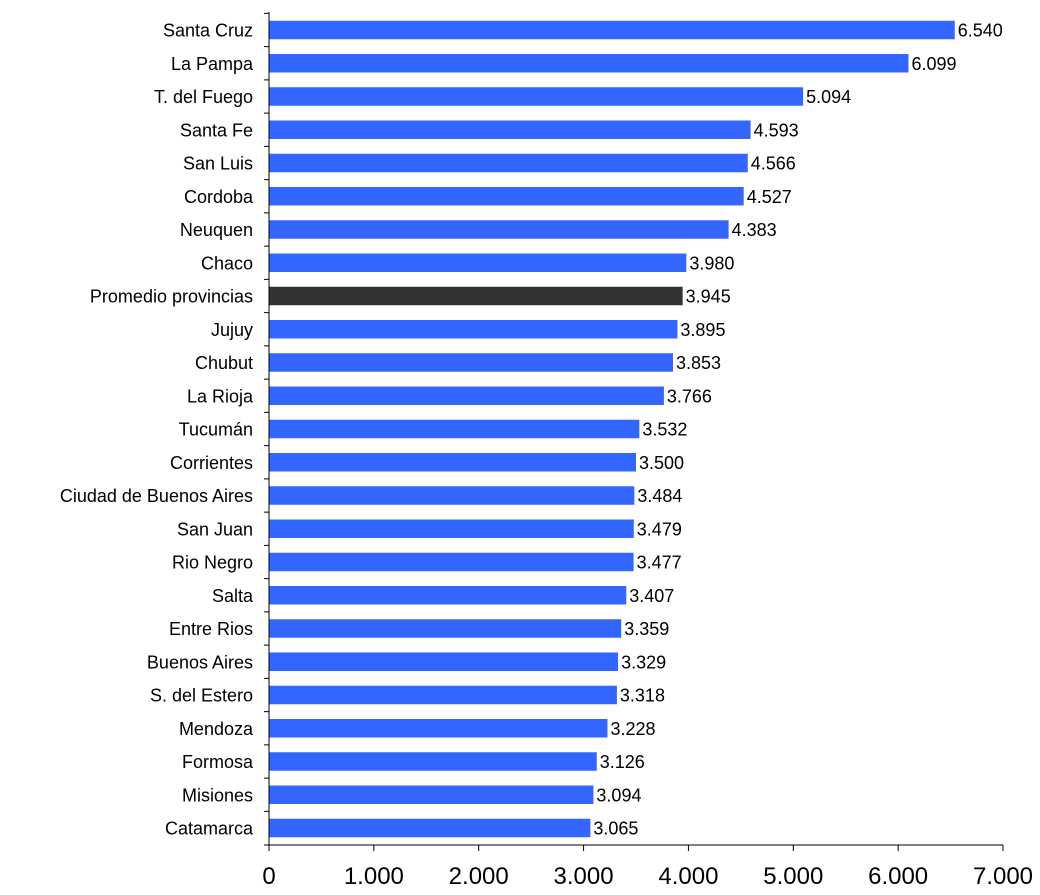 This screenshot has height=895, width=1040. I want to click on value-label: 3.359, so click(646, 629).